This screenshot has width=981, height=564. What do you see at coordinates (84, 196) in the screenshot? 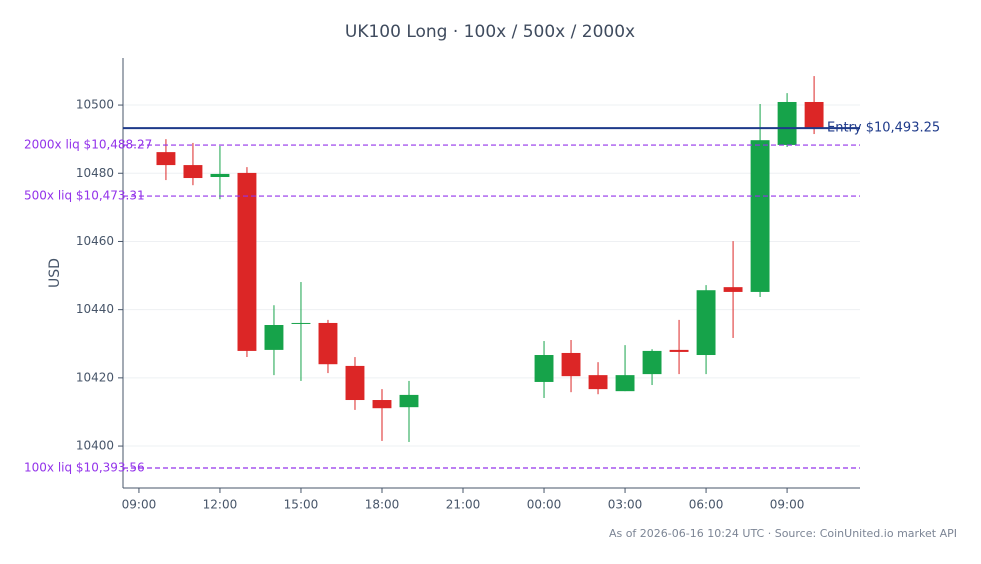
I see `reference-label: 500x liq $10,473.31` at bounding box center [84, 196].